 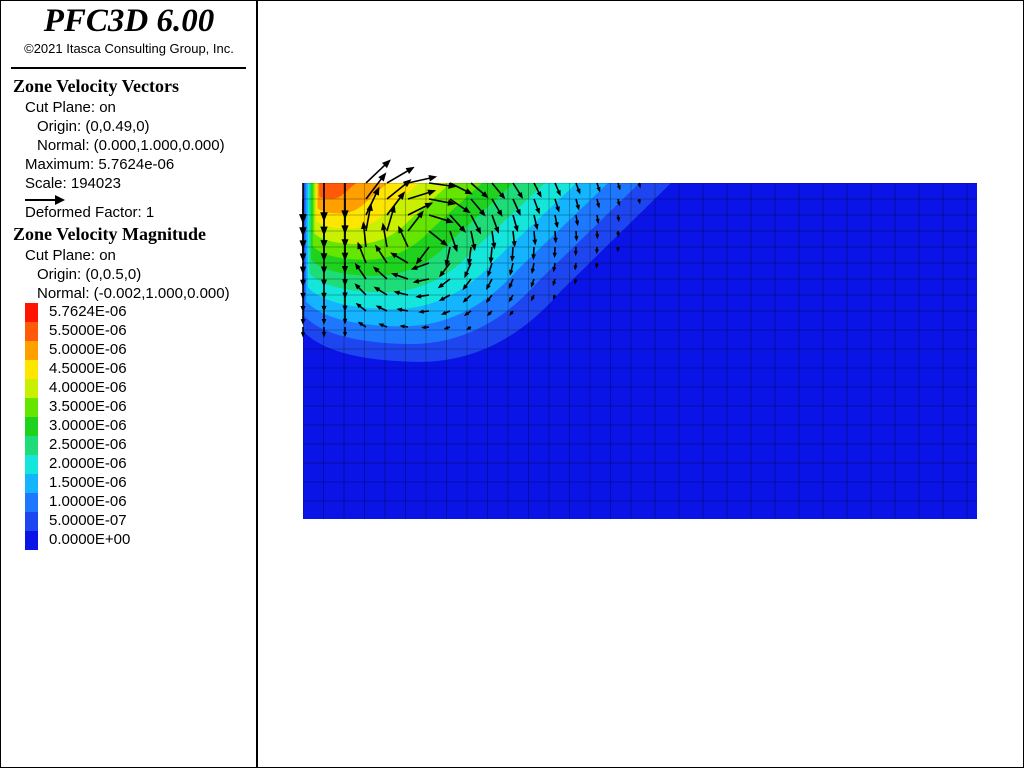 What do you see at coordinates (88, 501) in the screenshot?
I see `legend-label: 1.0000E-06` at bounding box center [88, 501].